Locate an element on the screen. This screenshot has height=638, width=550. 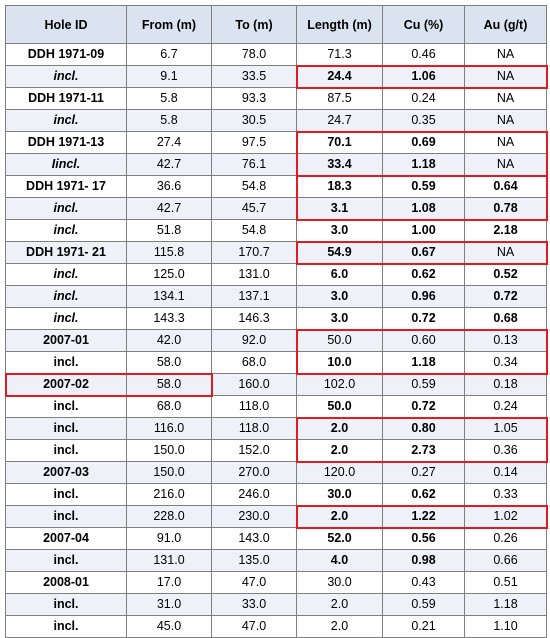
from-cell: 6.7 is located at coordinates (169, 54).